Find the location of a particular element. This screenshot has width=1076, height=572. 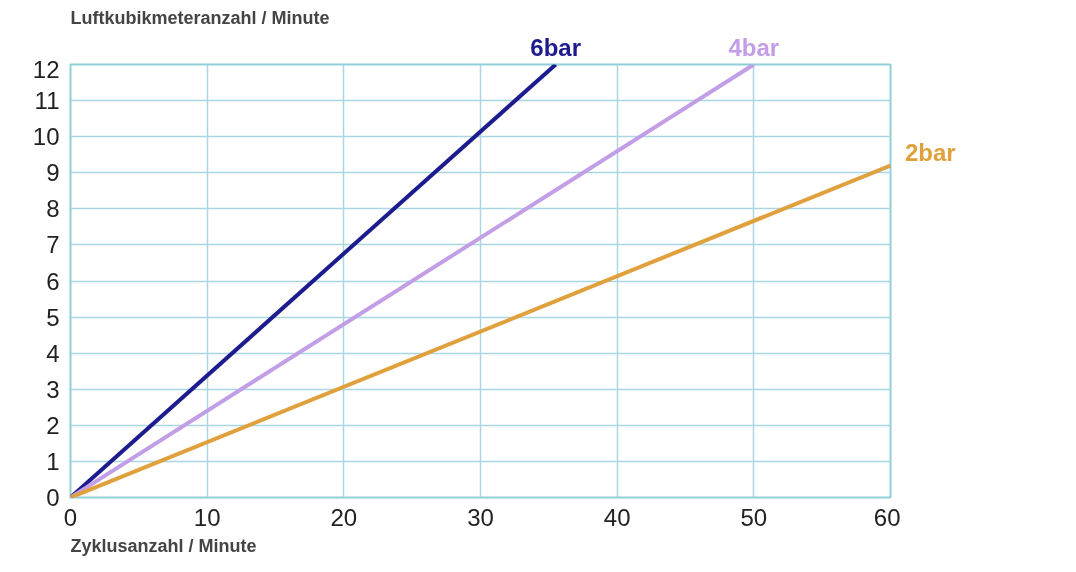

y-tick-label: 10 is located at coordinates (46, 137).